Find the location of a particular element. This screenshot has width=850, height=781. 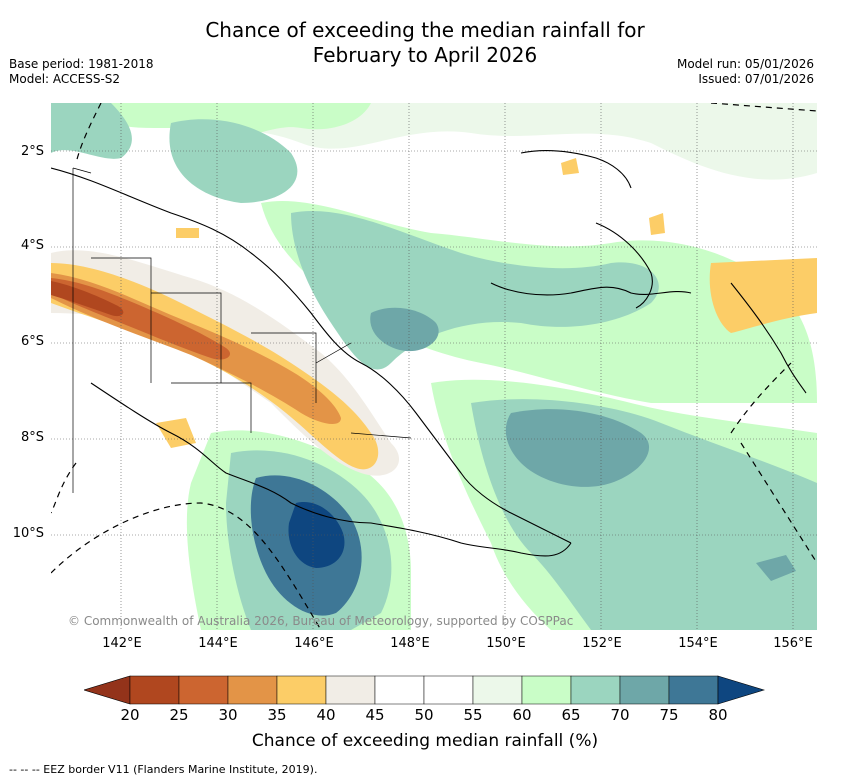

shade-teal-northwest is located at coordinates (91, 131).